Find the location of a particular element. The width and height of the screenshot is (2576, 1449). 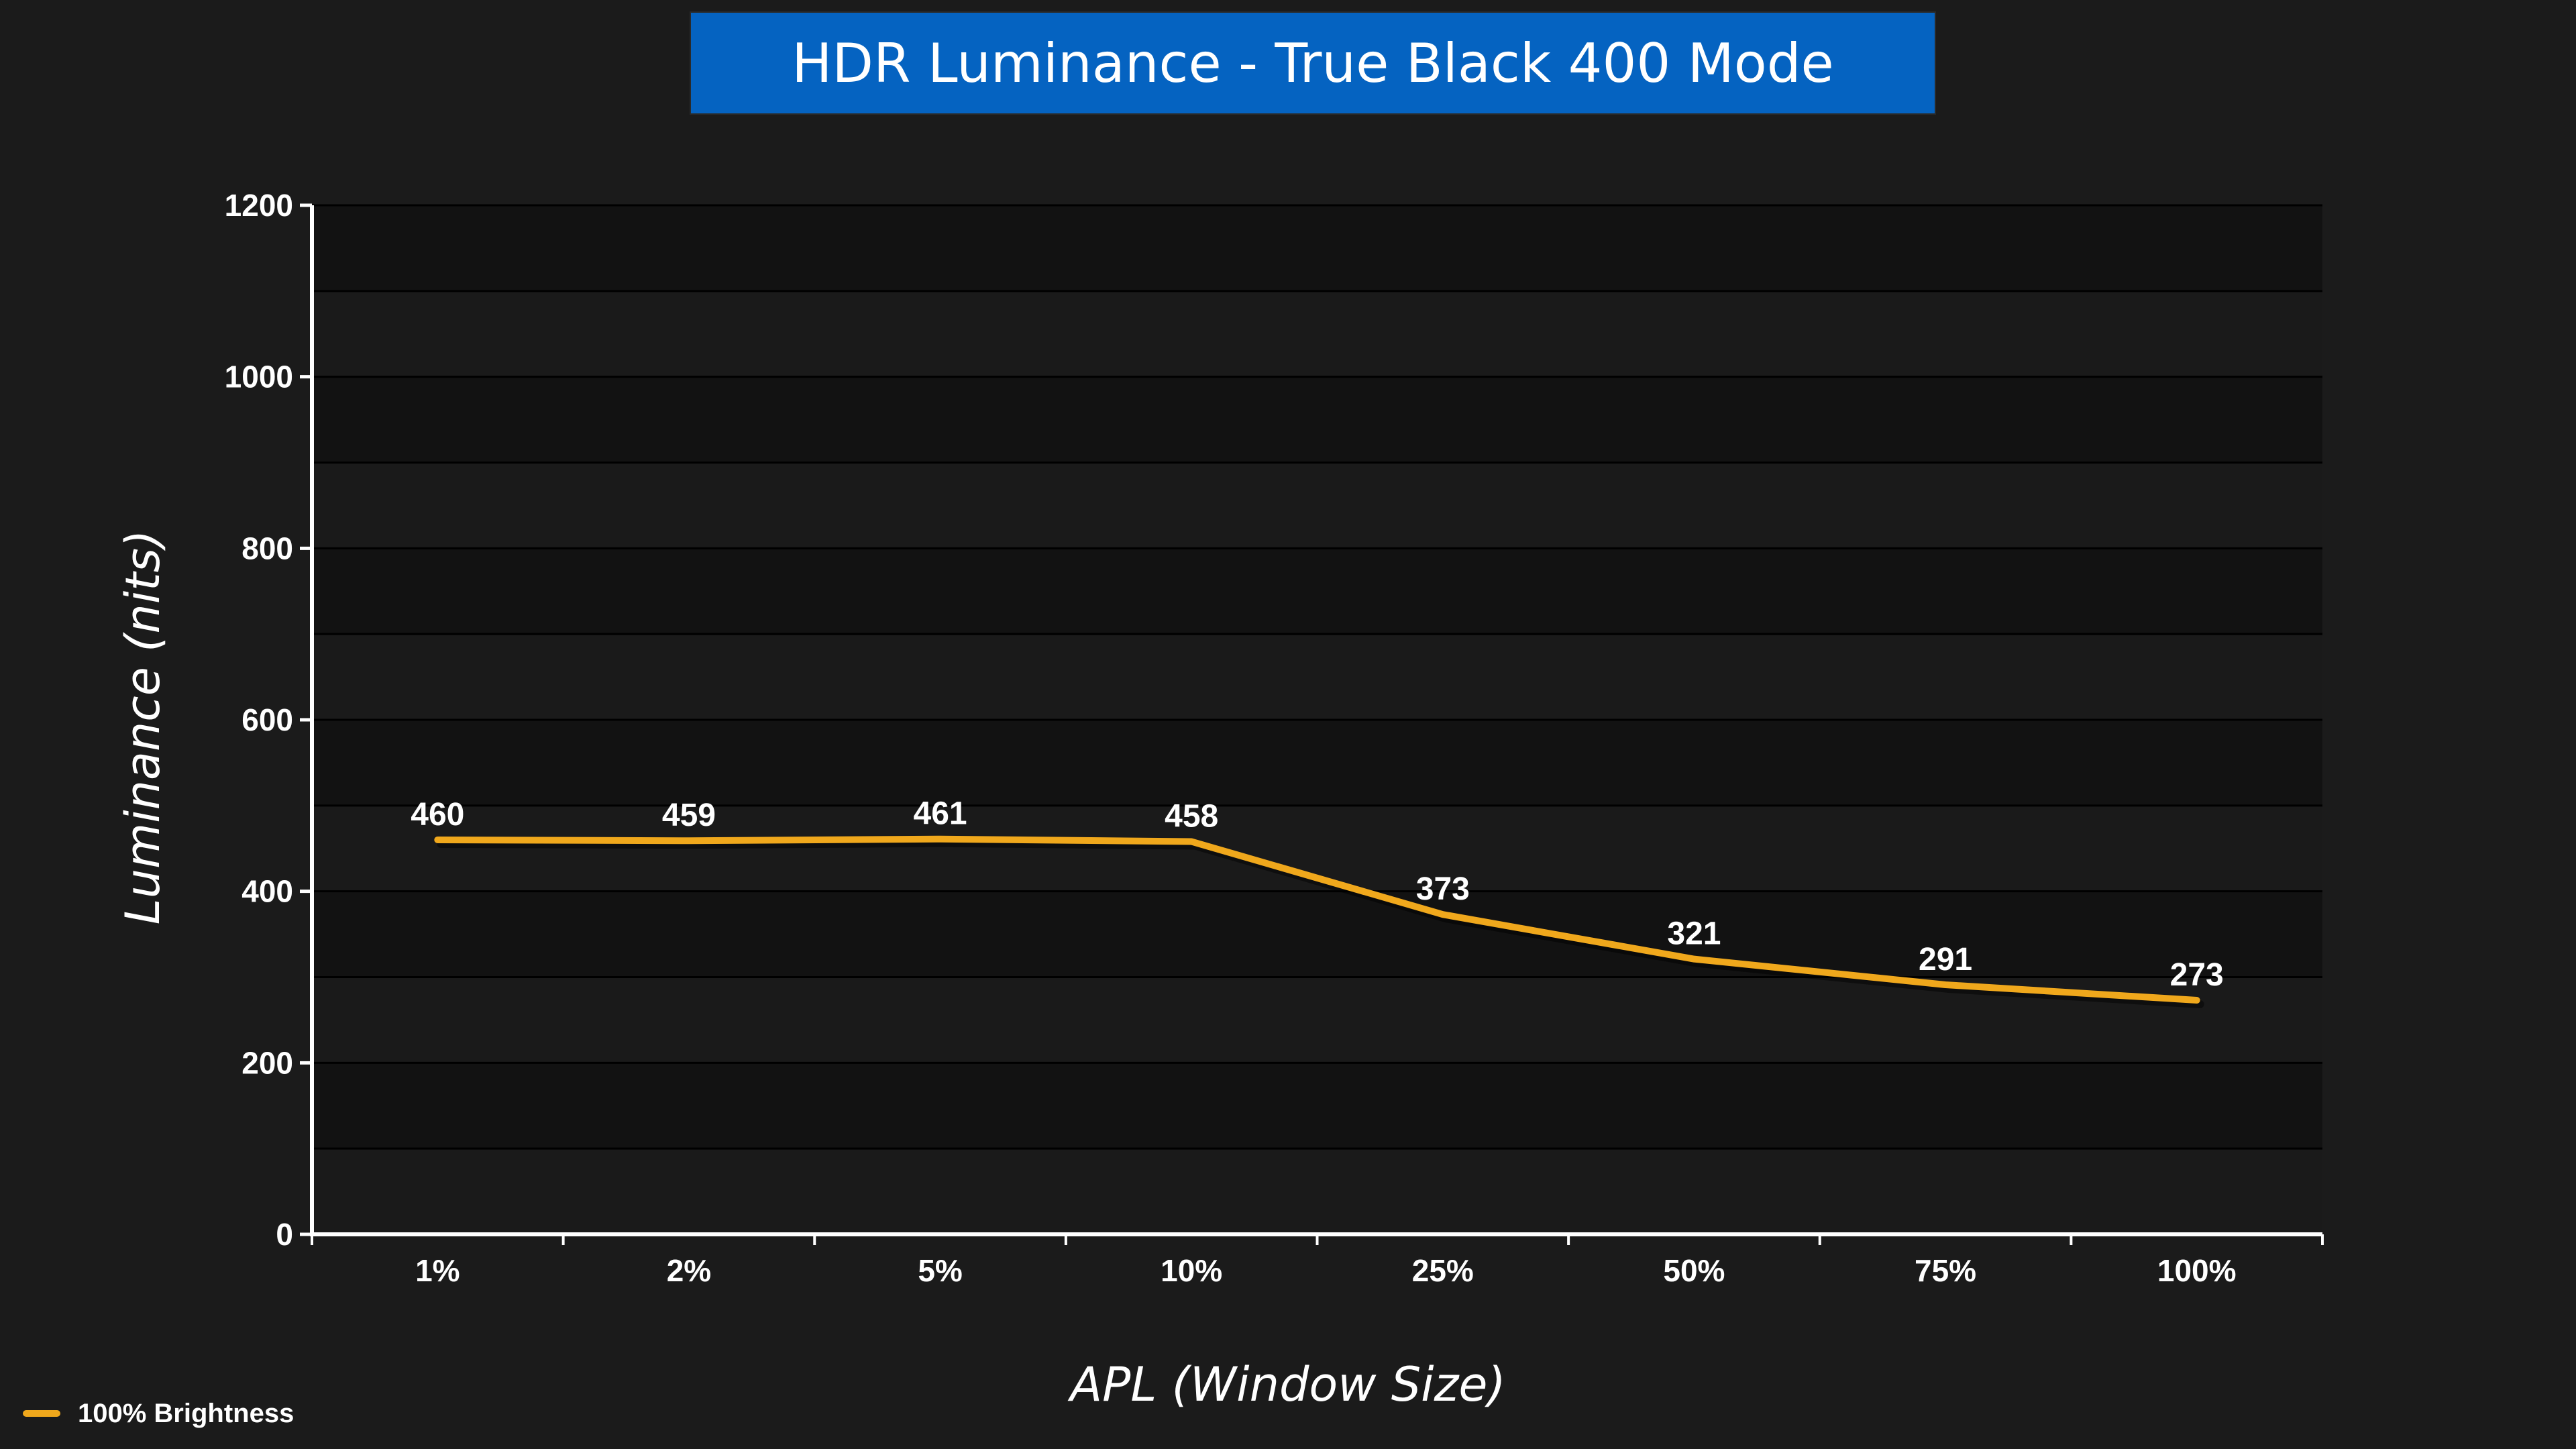

x-tick-label: 10% is located at coordinates (1191, 1270).